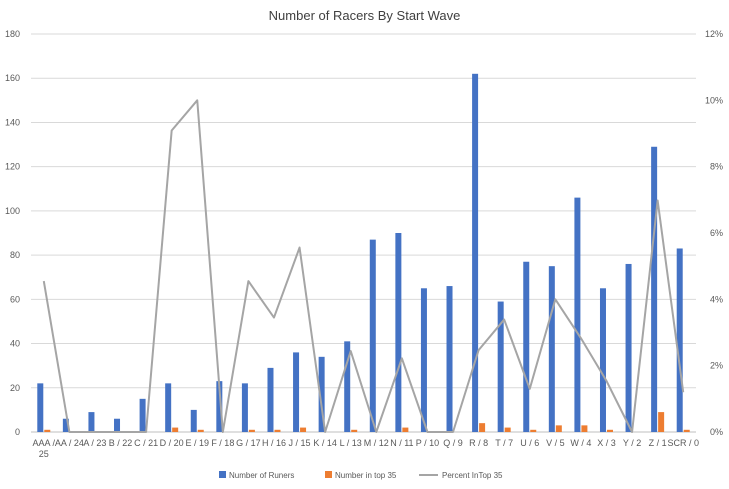 This screenshot has height=489, width=729. Describe the element at coordinates (351, 443) in the screenshot. I see `x-tick-label: L / 13` at that location.